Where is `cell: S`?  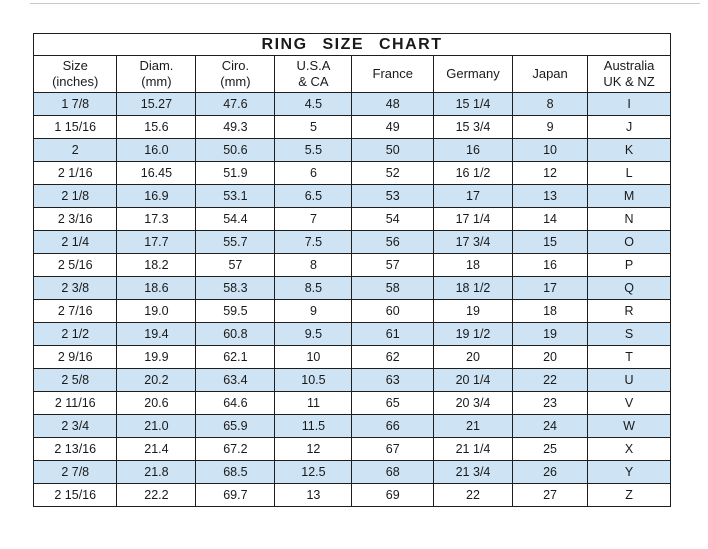 cell: S is located at coordinates (629, 334).